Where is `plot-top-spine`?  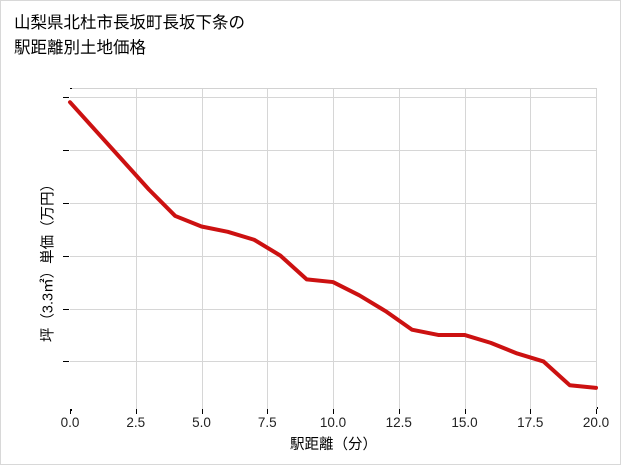 plot-top-spine is located at coordinates (333, 88).